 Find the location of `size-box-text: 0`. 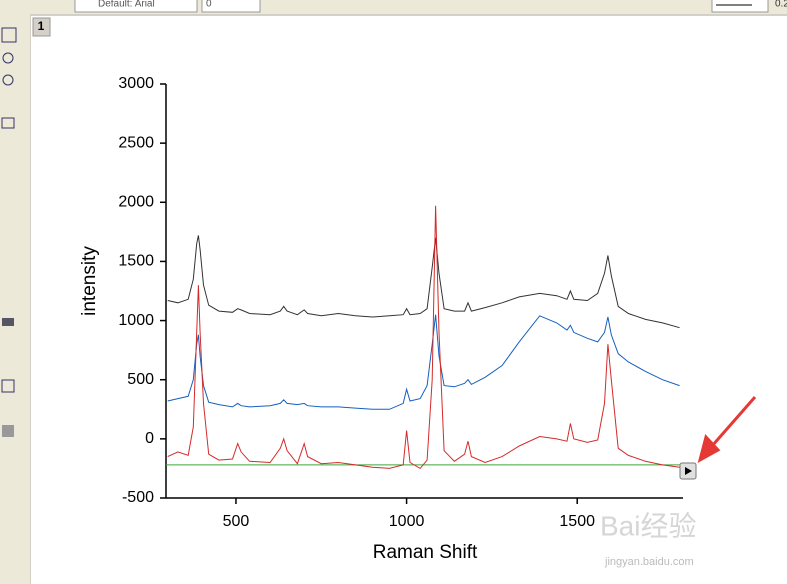

size-box-text: 0 is located at coordinates (209, 5).